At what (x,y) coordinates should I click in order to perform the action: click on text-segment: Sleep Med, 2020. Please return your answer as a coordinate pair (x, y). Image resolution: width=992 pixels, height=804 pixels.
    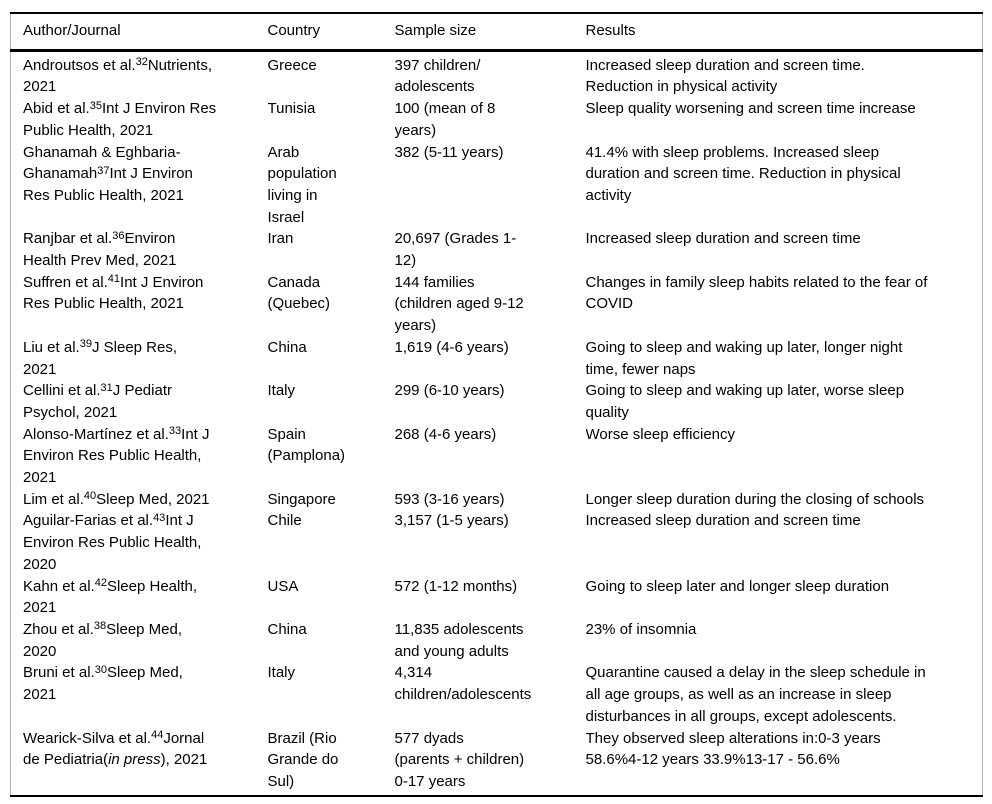
    Looking at the image, I should click on (103, 640).